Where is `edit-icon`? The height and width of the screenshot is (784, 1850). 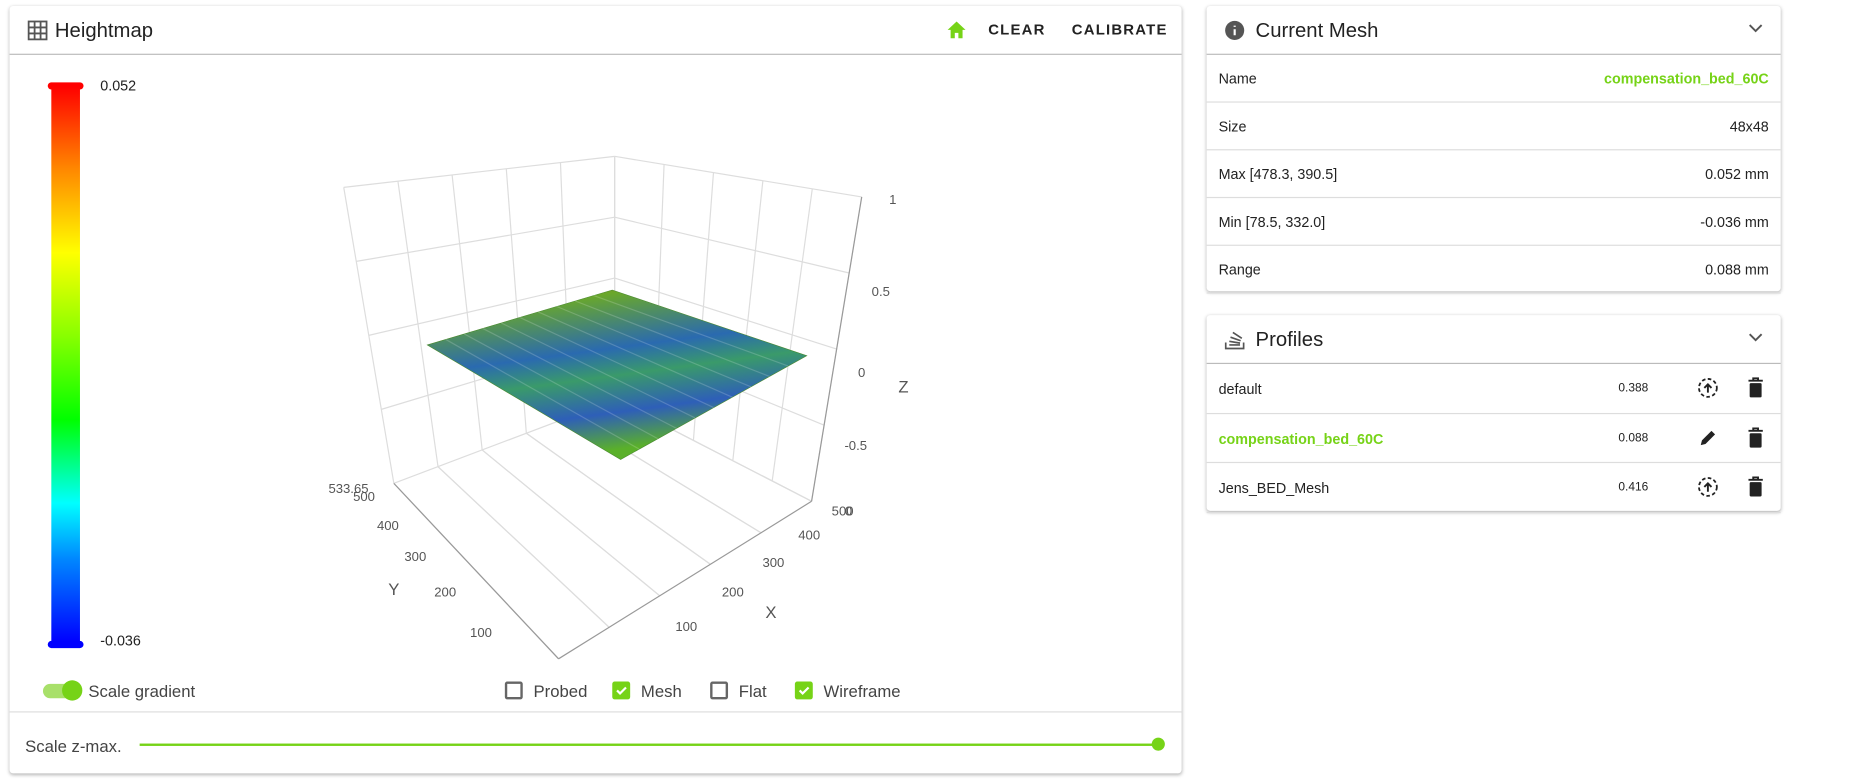 edit-icon is located at coordinates (1708, 437).